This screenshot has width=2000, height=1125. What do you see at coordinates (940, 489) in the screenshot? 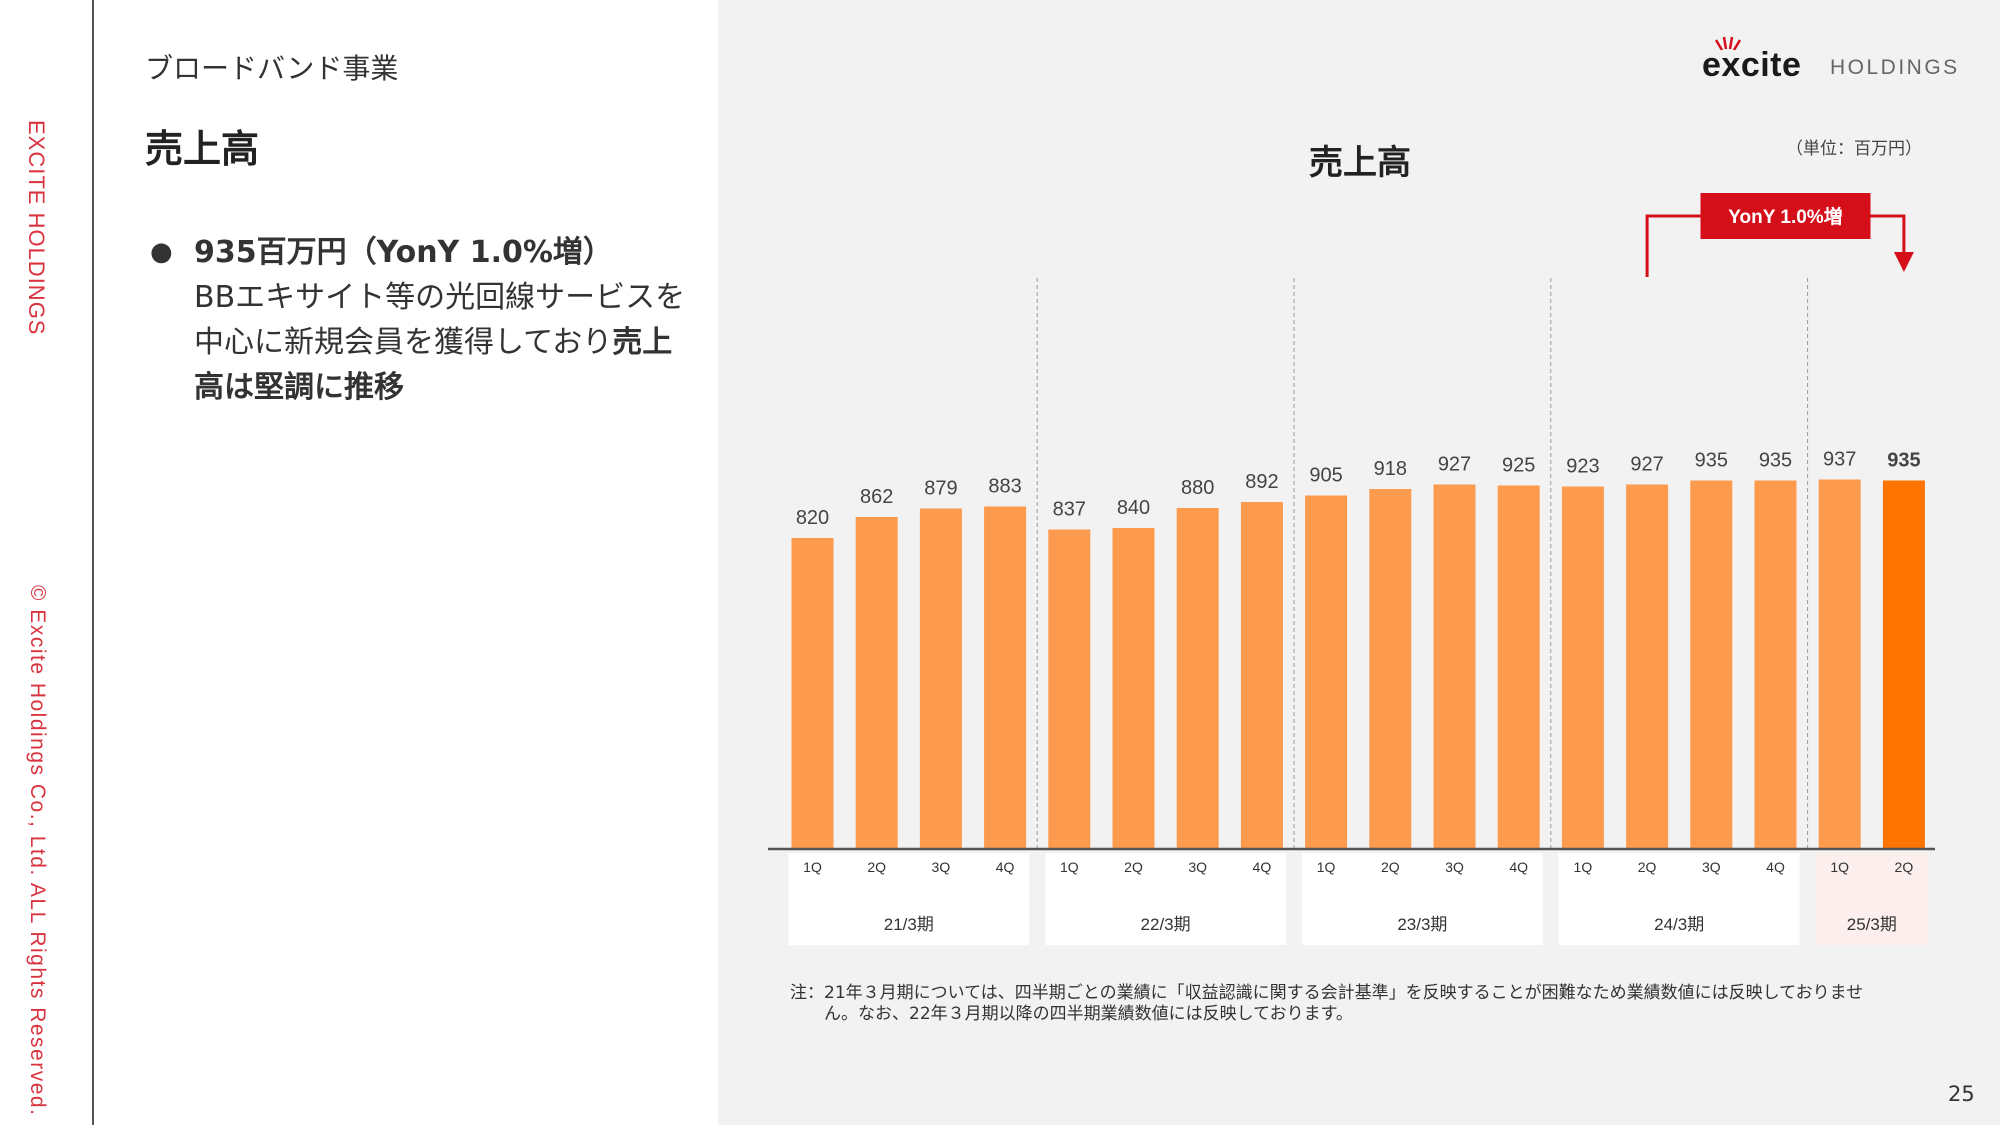
I see `bar-value-label: 879` at bounding box center [940, 489].